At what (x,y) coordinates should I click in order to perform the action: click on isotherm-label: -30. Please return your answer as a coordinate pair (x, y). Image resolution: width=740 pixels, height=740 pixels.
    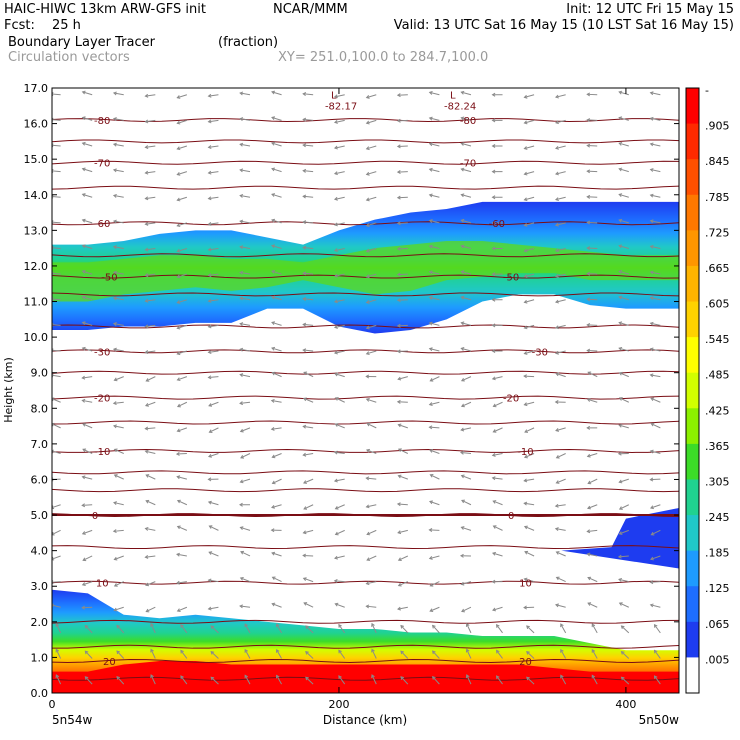
    Looking at the image, I should click on (102, 352).